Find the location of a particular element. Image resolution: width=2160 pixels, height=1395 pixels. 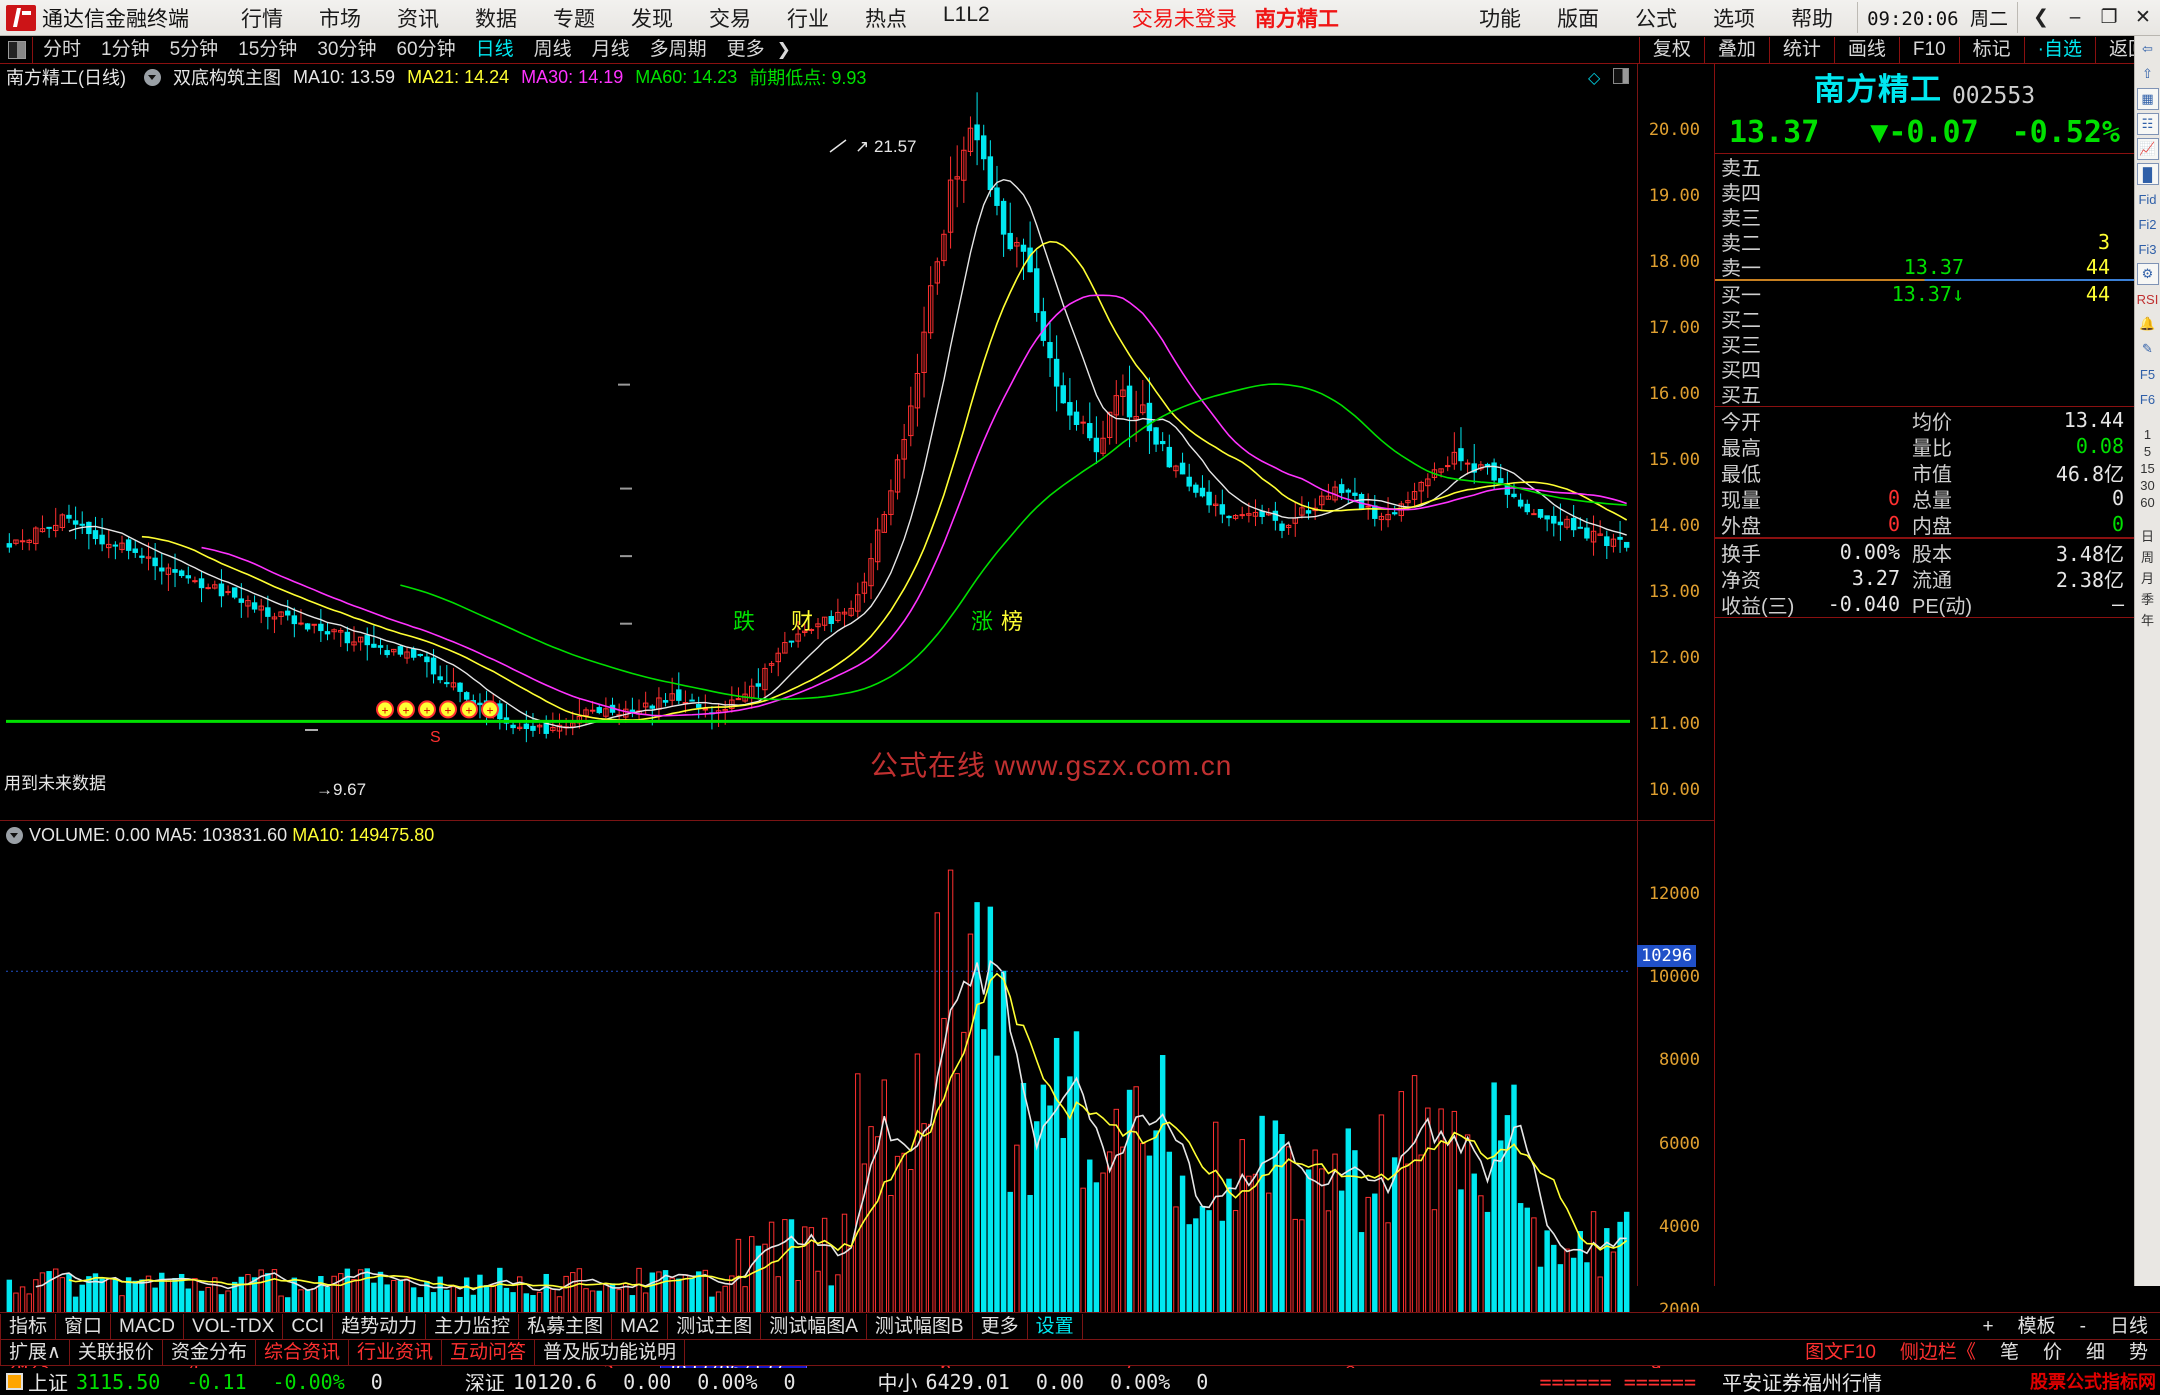

tool-F10: F10 is located at coordinates (1929, 49).